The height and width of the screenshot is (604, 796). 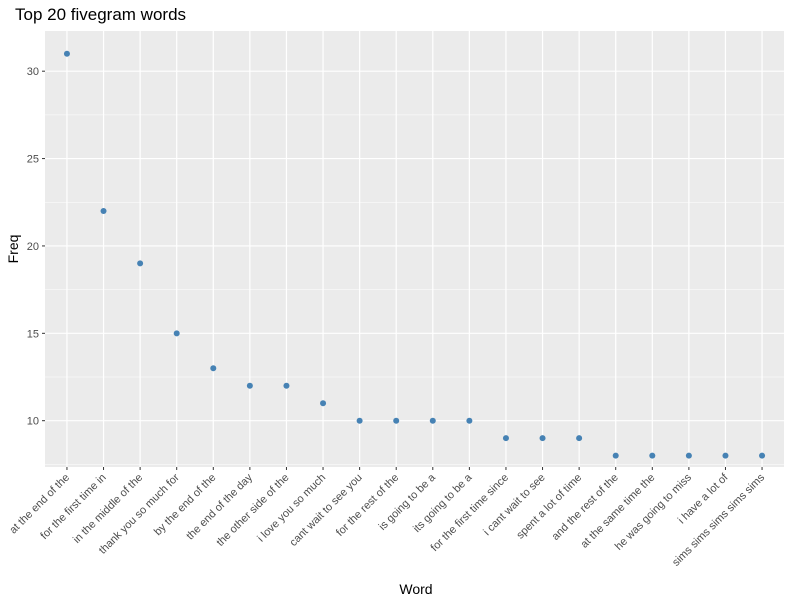 I want to click on chart-title: Top 20 fivegram words, so click(x=100, y=14).